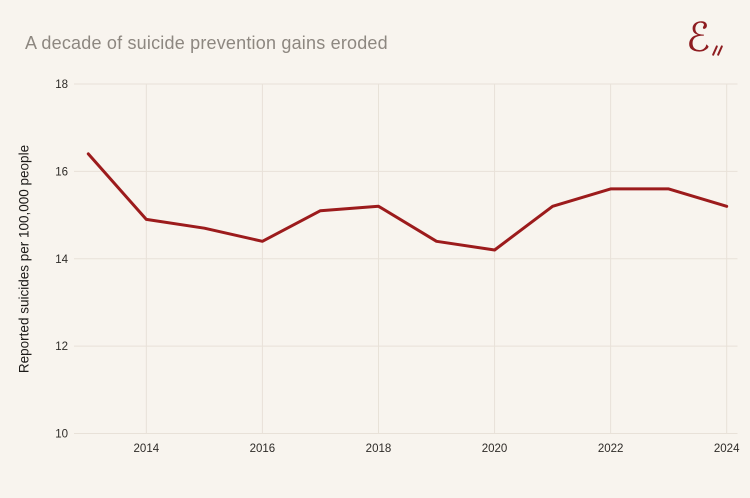 This screenshot has height=498, width=750. I want to click on y-tick-label: 18, so click(61, 85).